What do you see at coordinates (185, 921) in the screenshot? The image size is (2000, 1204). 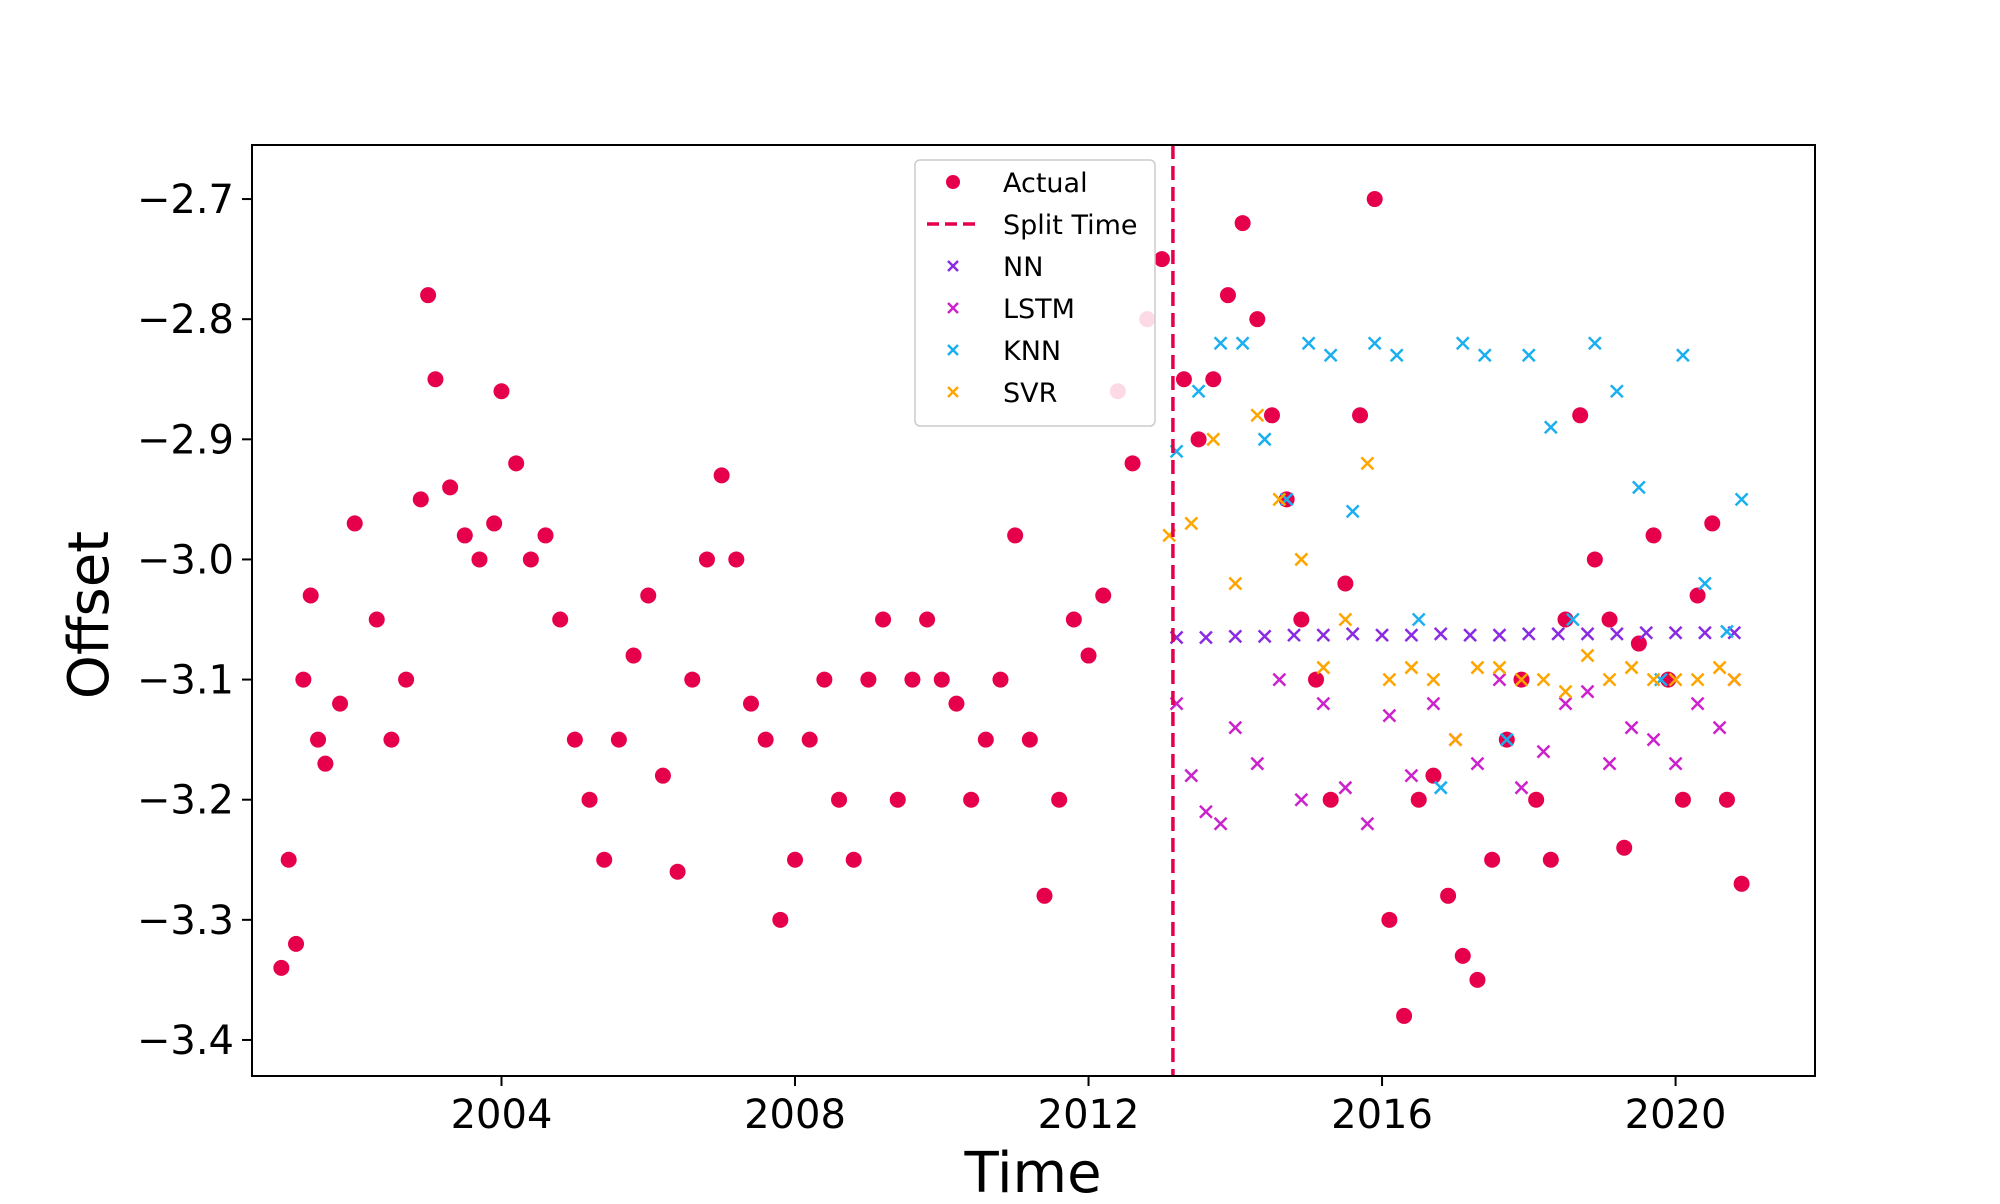 I see `y-tick-label: −3.3` at bounding box center [185, 921].